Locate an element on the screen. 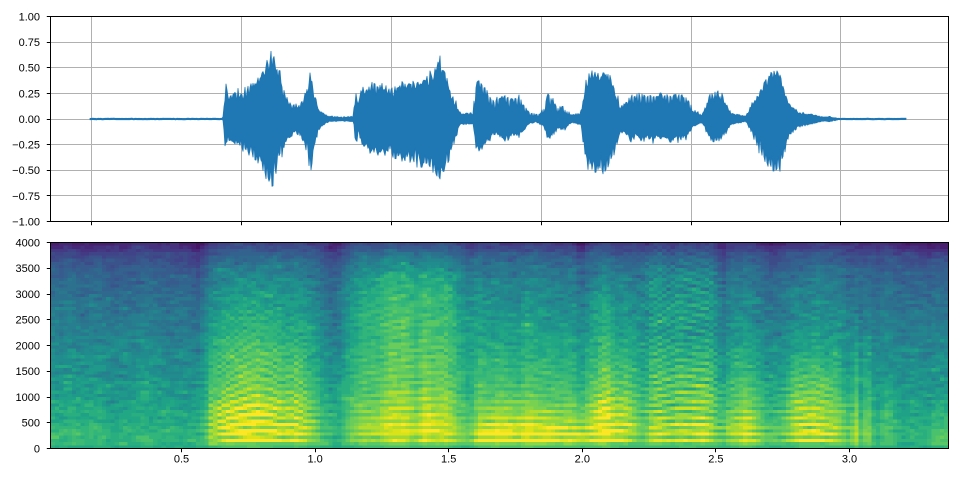 The image size is (960, 480). svg-text: 0.00 is located at coordinates (29, 120).